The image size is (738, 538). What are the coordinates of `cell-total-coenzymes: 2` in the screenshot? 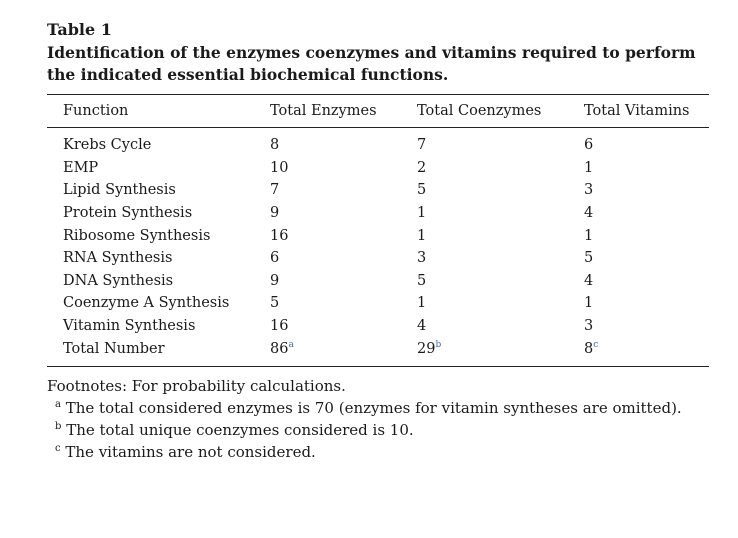 It's located at (422, 167).